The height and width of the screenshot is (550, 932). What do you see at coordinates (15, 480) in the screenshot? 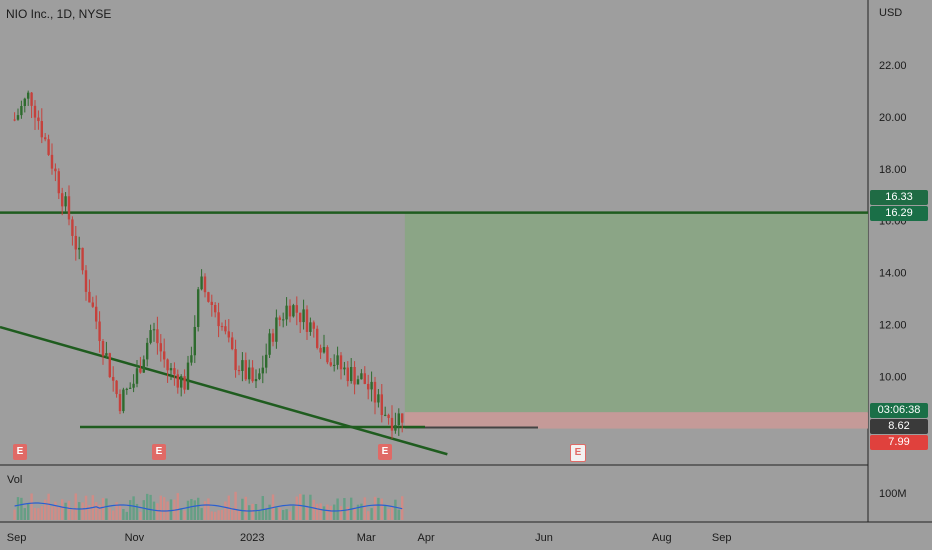
I see `volume-label: Vol` at bounding box center [15, 480].